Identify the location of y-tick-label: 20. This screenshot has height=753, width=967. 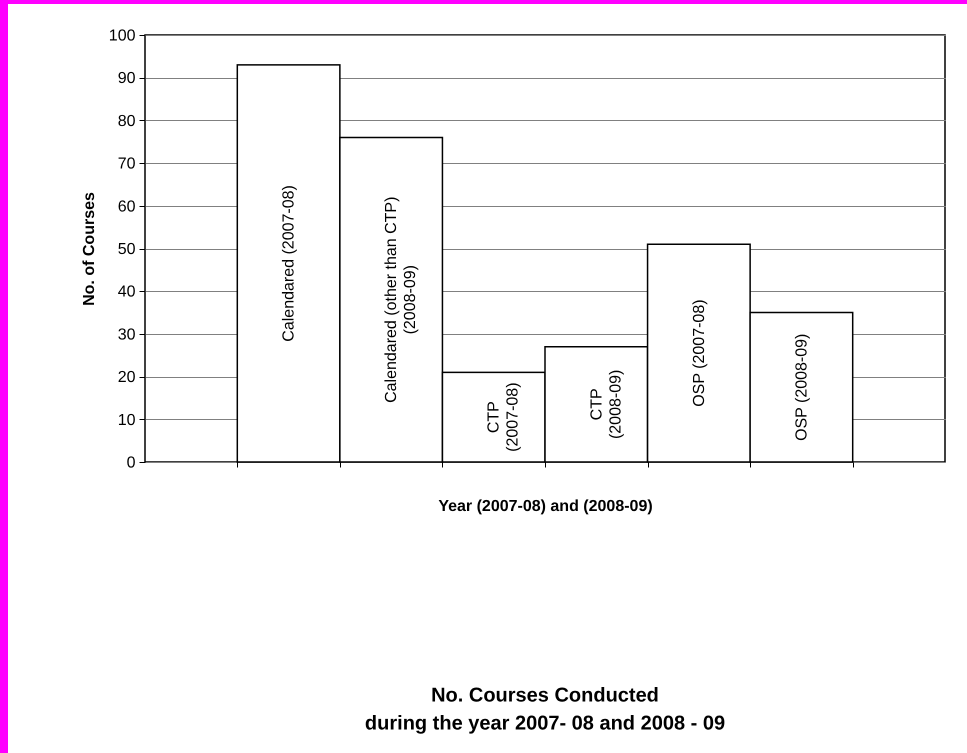
(127, 377).